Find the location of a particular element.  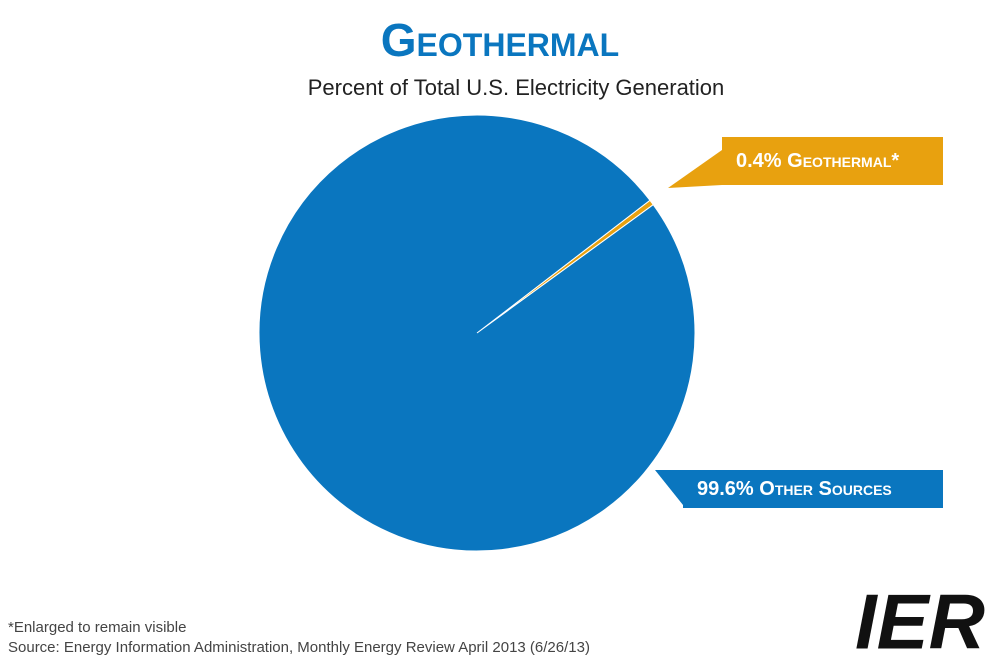

category-label: Other Sources is located at coordinates (825, 489).